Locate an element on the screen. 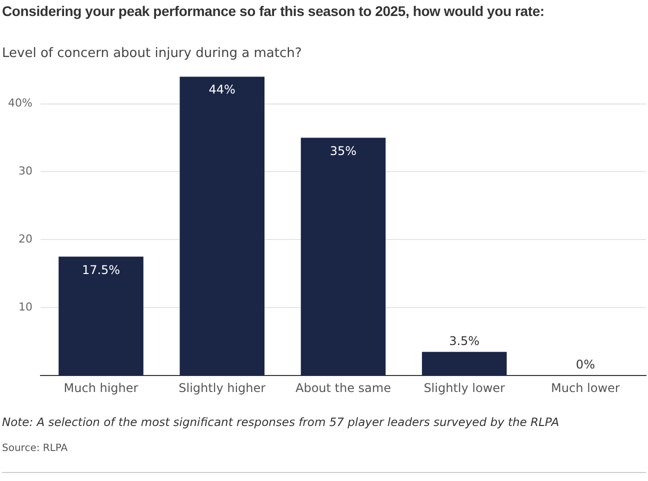 The width and height of the screenshot is (648, 481). data-label: 44% is located at coordinates (222, 89).